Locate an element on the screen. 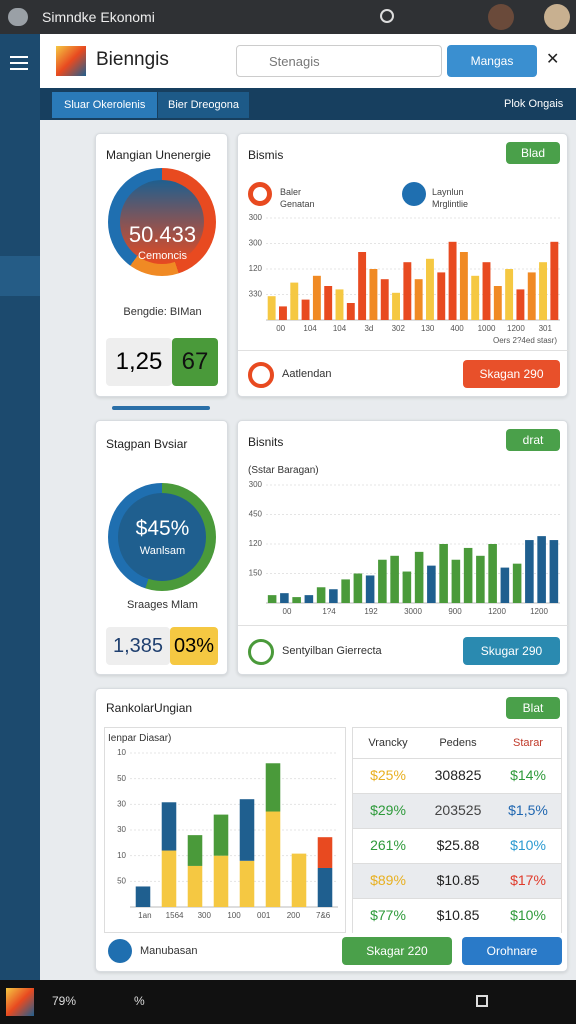  bar-chart: 300 450 120 150 00 1?4 192 3000 900 1200 1200 is located at coordinates (404, 548).